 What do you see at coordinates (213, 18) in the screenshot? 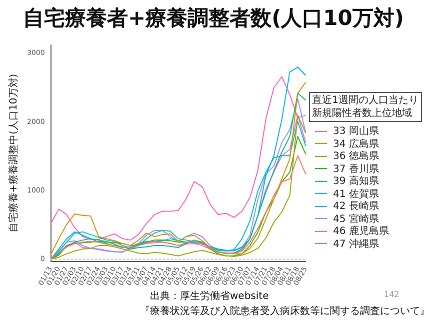
I see `chart-title: 自宅療養者+療養調整者数(人口10万対)` at bounding box center [213, 18].